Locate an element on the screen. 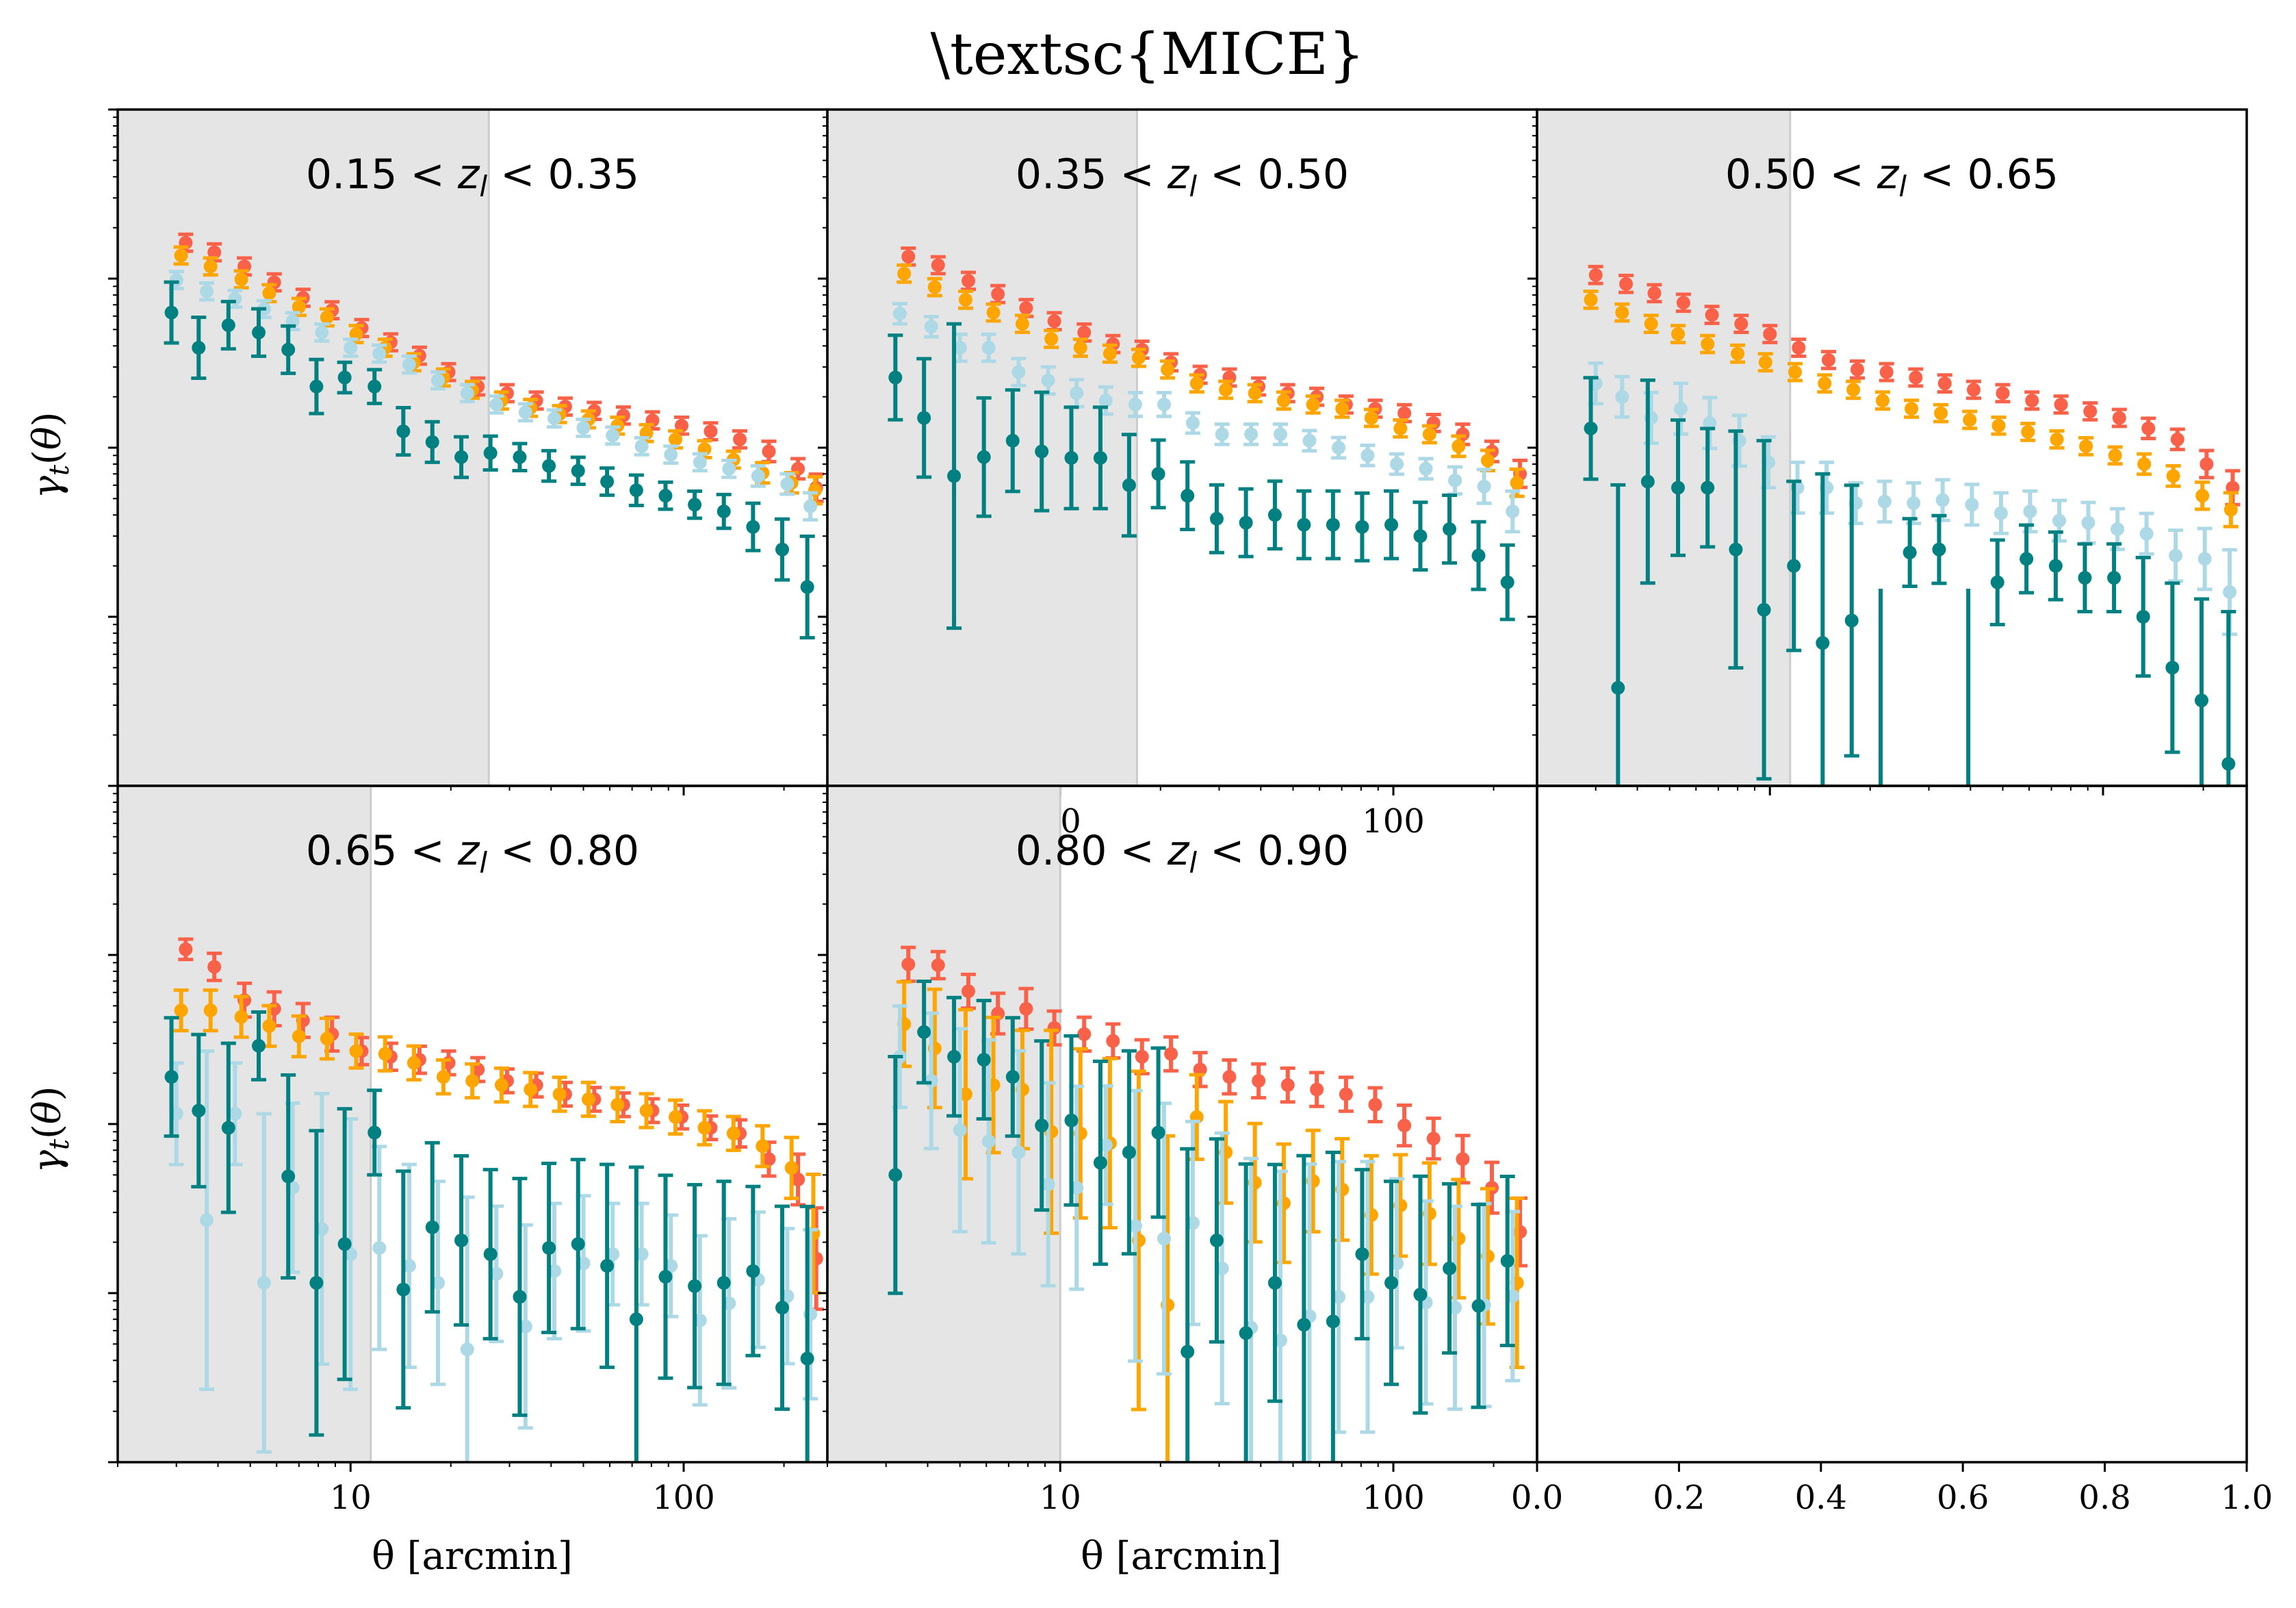 The width and height of the screenshot is (2296, 1608). panel-4: 10 100 0.65 < zl < 0.80 is located at coordinates (468, 1150).